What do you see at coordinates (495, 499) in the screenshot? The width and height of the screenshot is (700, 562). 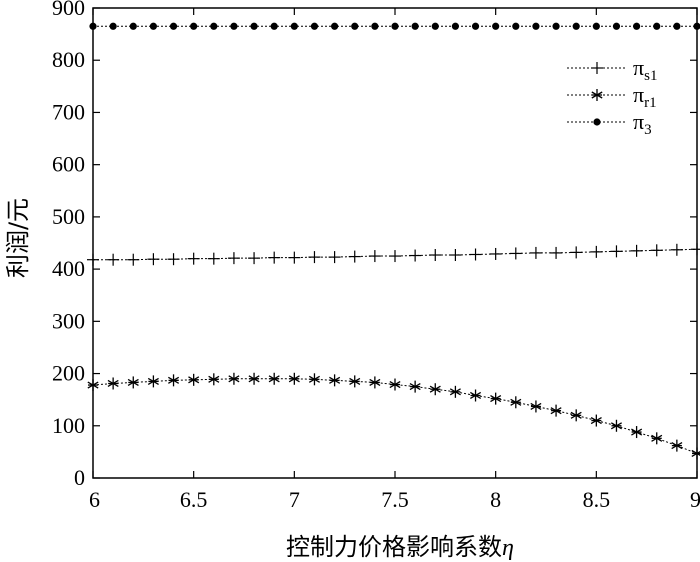 I see `x-tick-label: 8` at bounding box center [495, 499].